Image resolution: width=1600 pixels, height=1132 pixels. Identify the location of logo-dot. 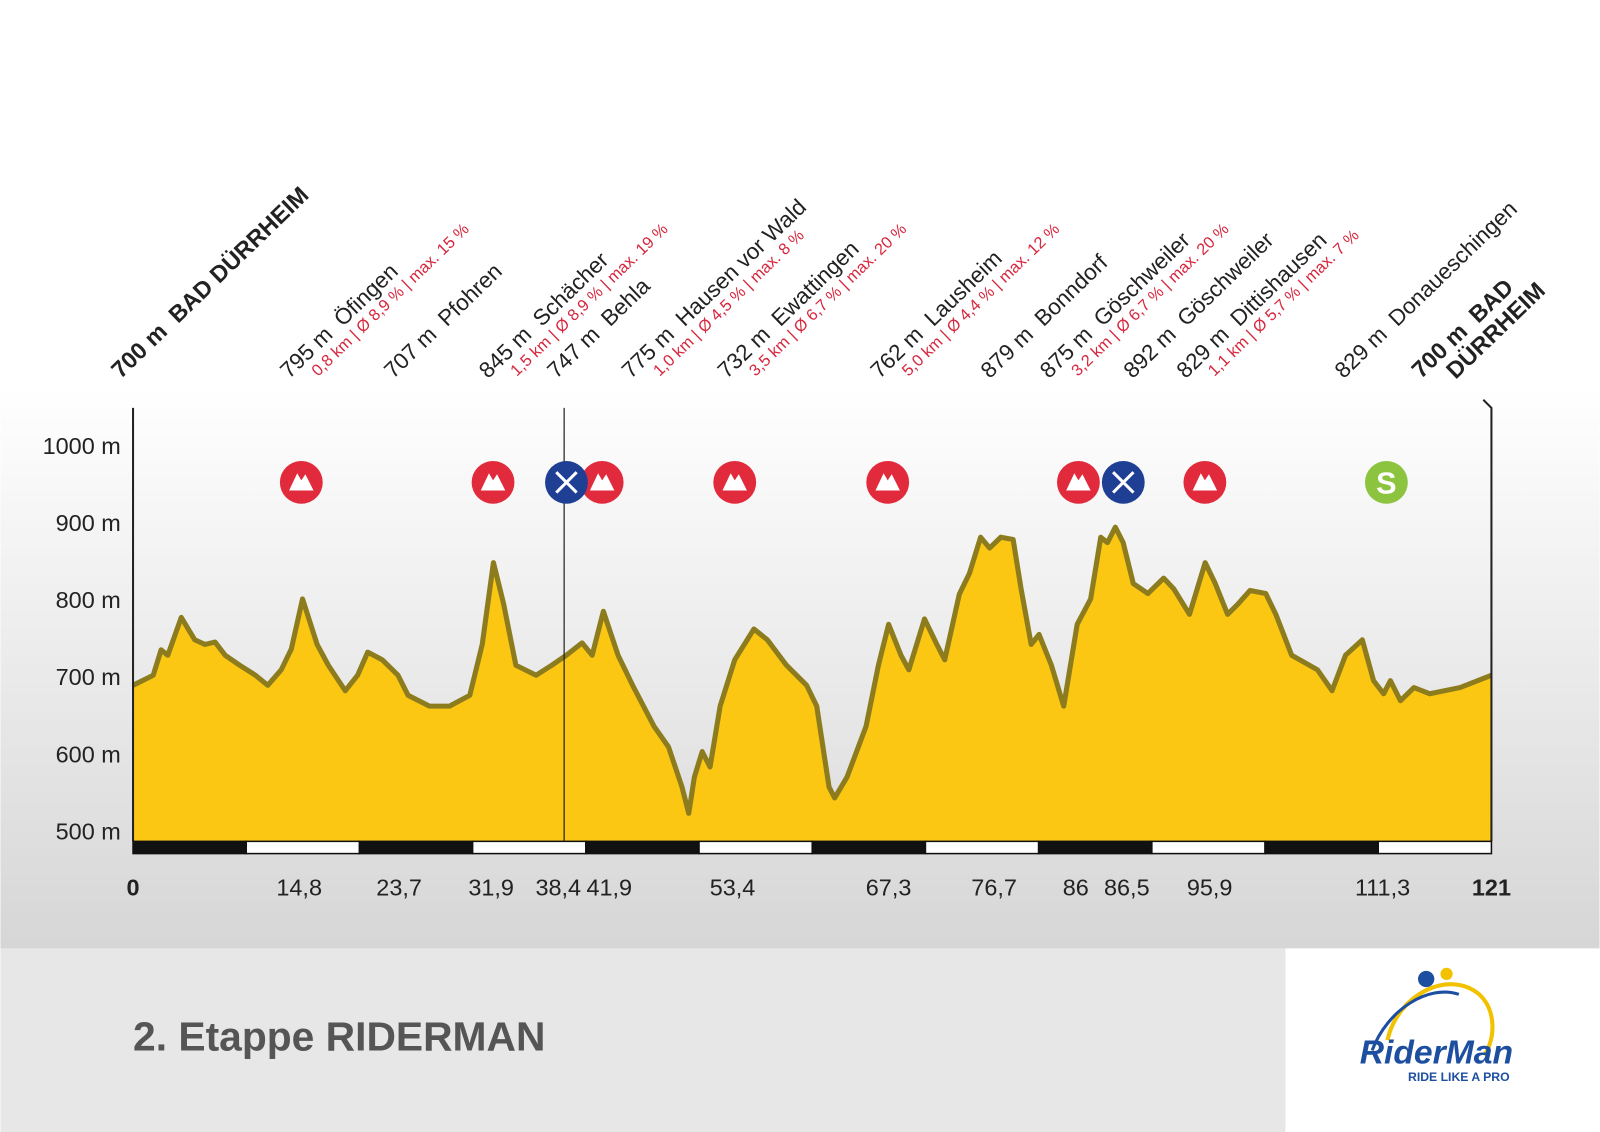
(1446, 974).